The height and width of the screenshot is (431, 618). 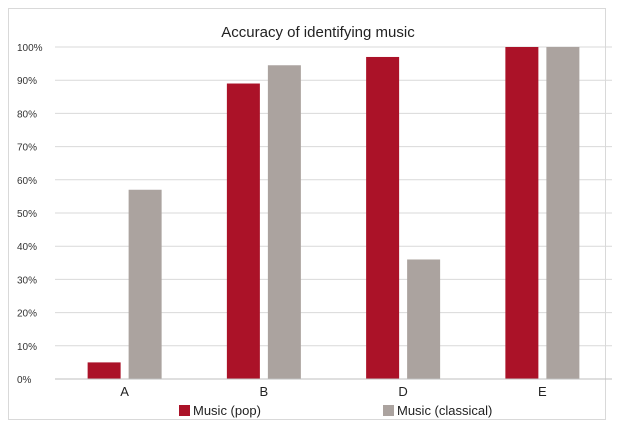 What do you see at coordinates (335, 410) in the screenshot?
I see `legend: Music (pop) Music (classical)` at bounding box center [335, 410].